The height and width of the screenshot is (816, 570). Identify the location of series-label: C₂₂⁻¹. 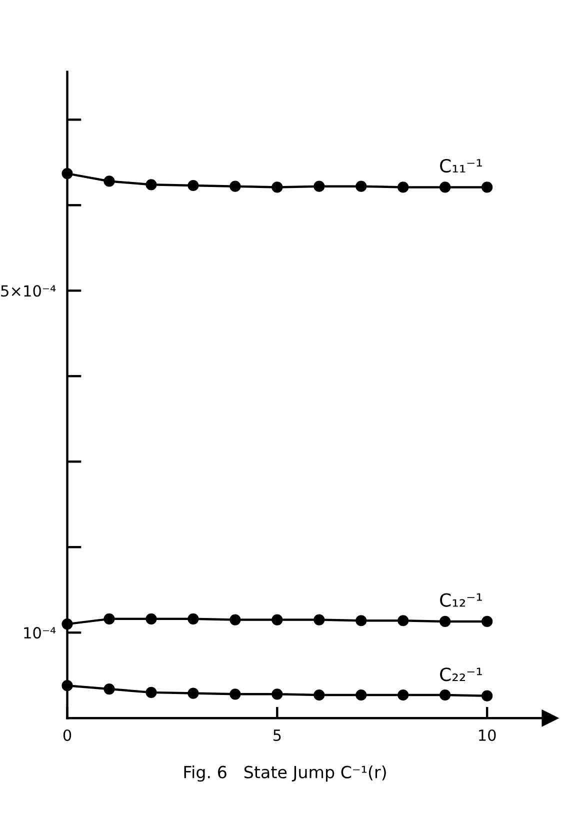
(461, 675).